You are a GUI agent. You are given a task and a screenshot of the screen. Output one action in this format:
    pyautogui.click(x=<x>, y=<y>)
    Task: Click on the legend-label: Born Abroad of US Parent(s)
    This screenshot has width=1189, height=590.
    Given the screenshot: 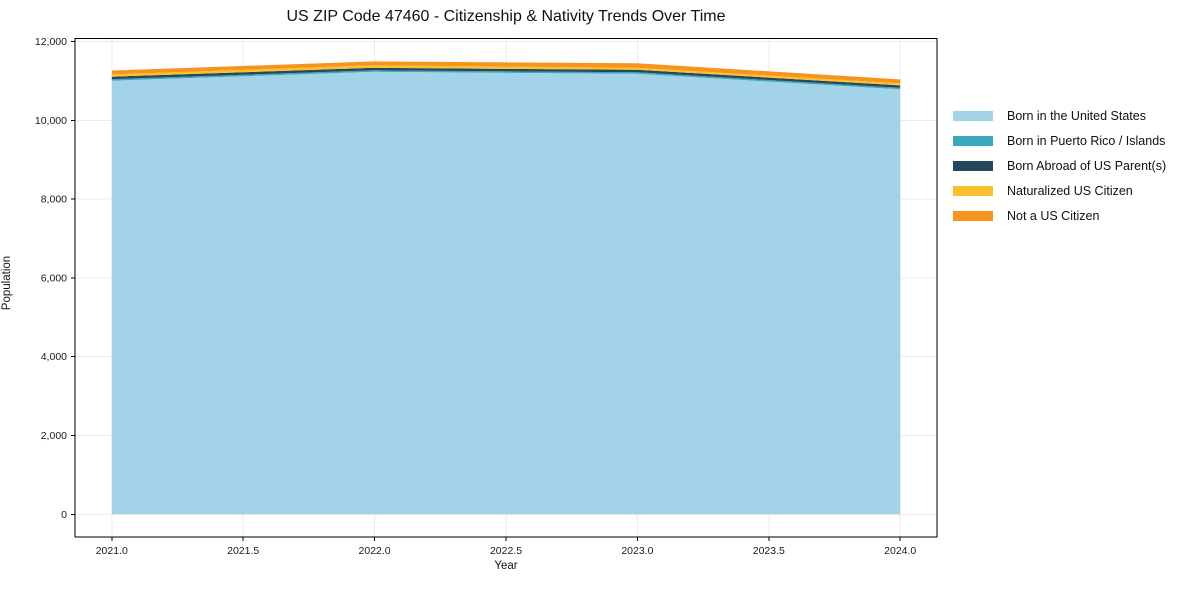 What is the action you would take?
    pyautogui.click(x=1087, y=165)
    